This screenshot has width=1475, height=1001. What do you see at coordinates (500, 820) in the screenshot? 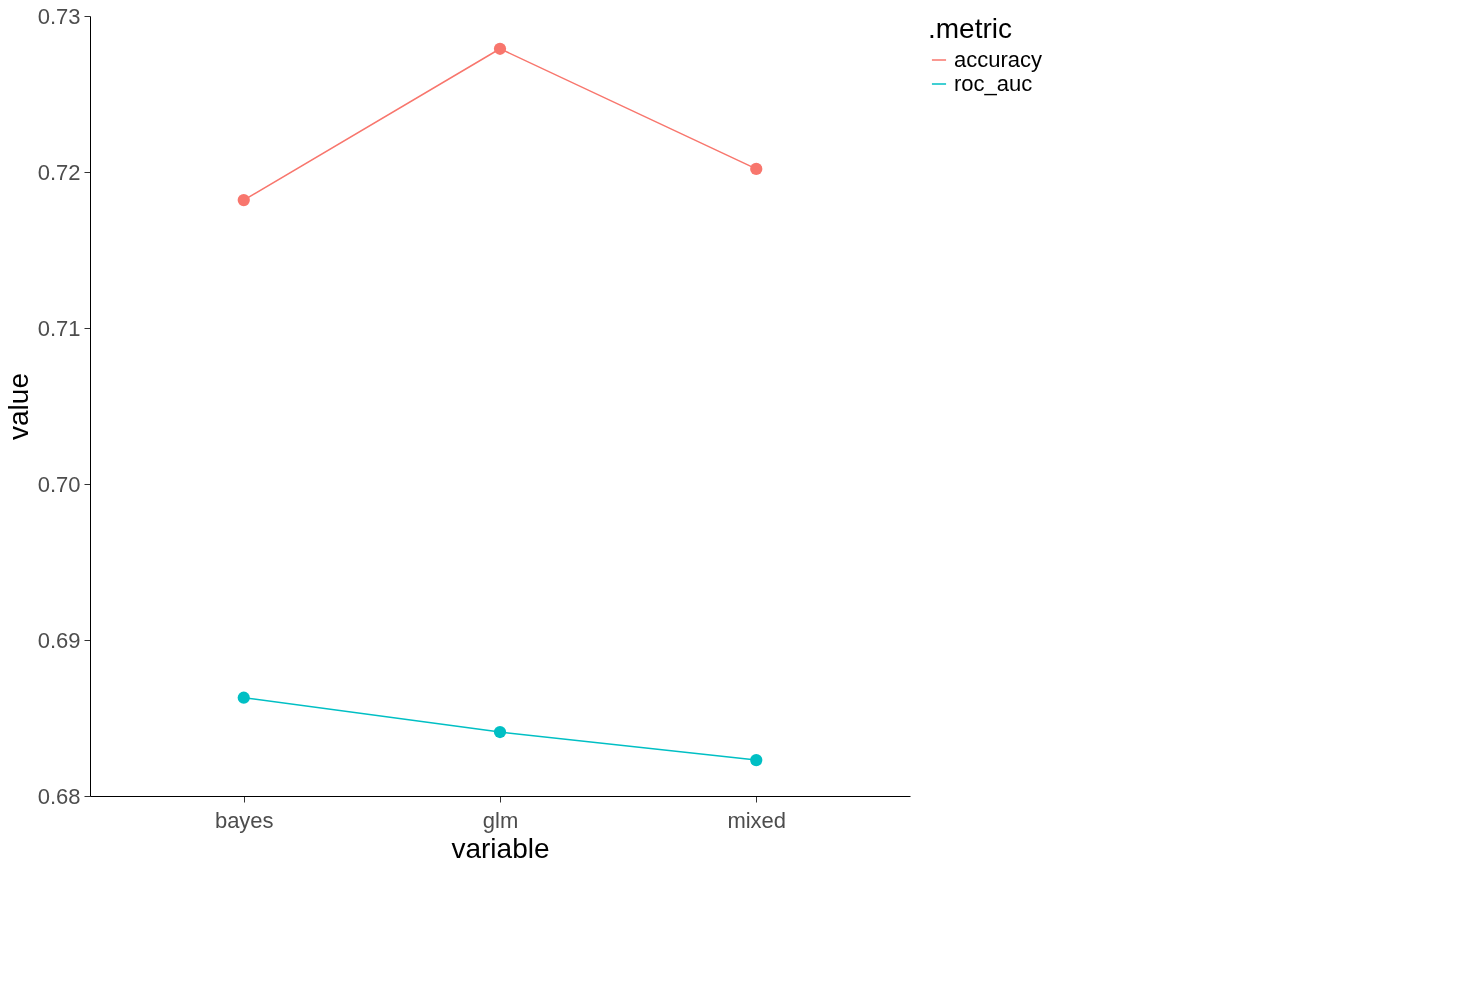
I see `x-tick-label: glm` at bounding box center [500, 820].